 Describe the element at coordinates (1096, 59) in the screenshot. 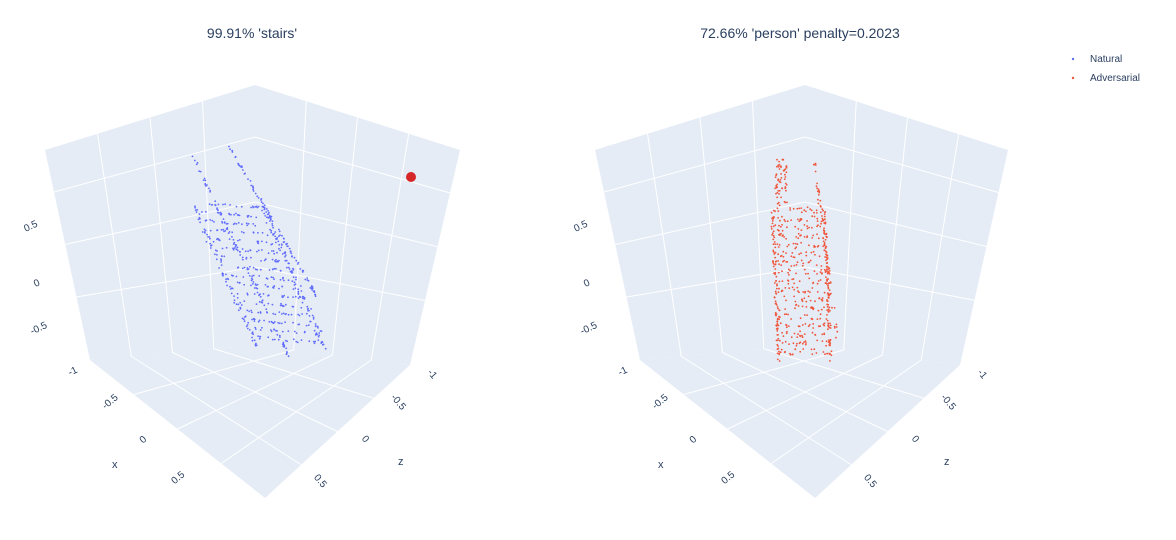

I see `legend-item-natural: Natural` at that location.